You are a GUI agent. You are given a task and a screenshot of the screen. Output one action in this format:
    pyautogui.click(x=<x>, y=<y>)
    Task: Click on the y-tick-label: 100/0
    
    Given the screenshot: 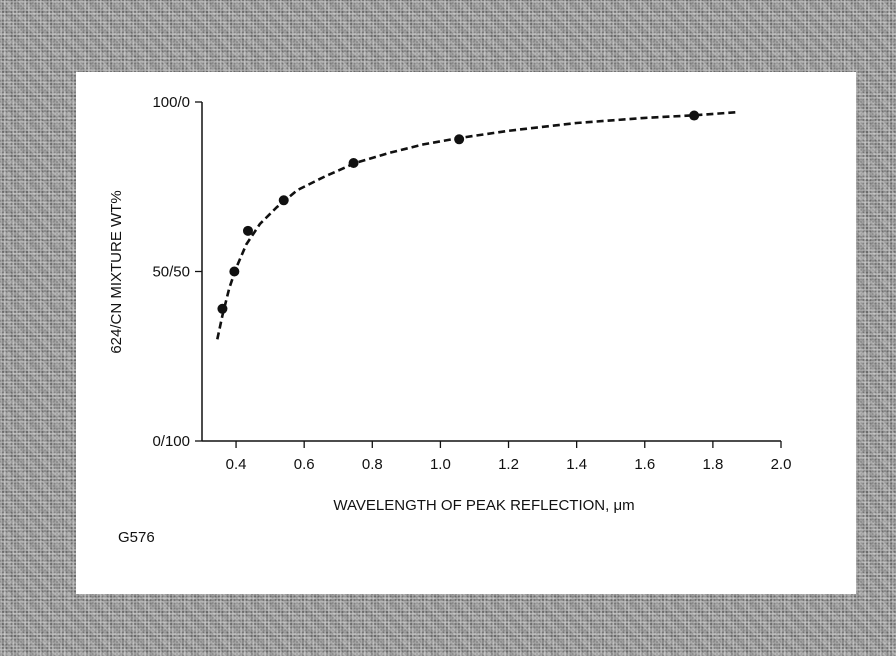 What is the action you would take?
    pyautogui.click(x=171, y=102)
    